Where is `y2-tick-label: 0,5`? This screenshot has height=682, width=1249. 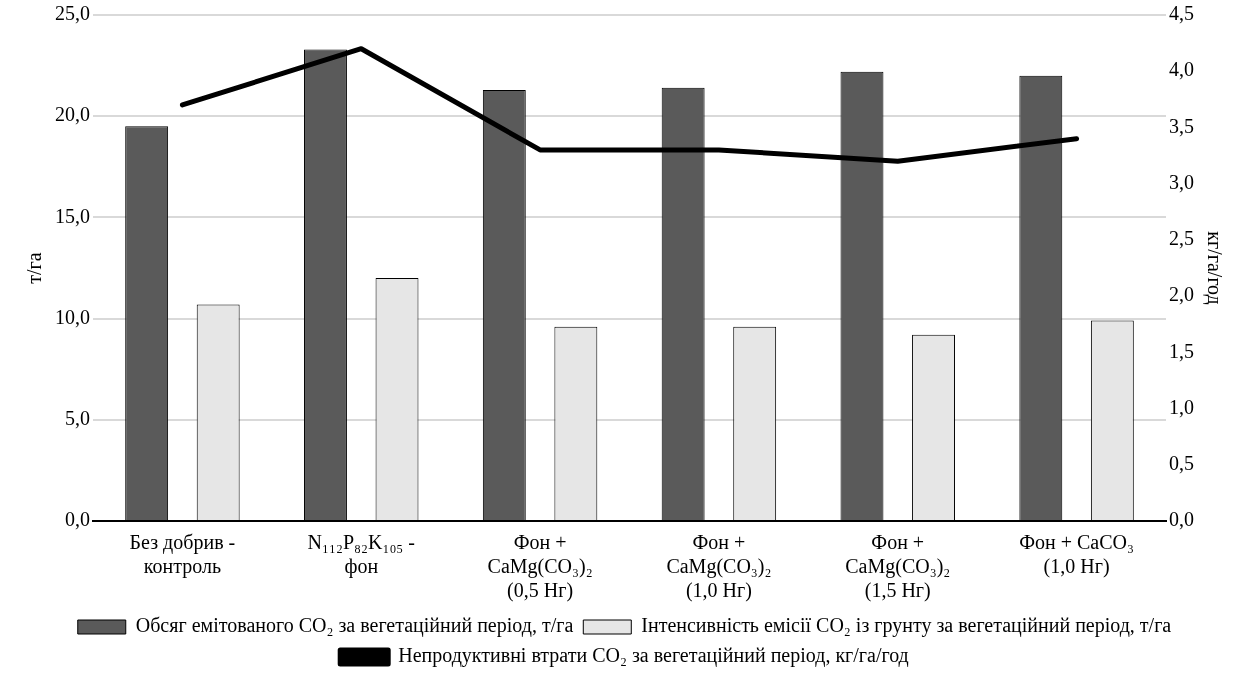 y2-tick-label: 0,5 is located at coordinates (1181, 463).